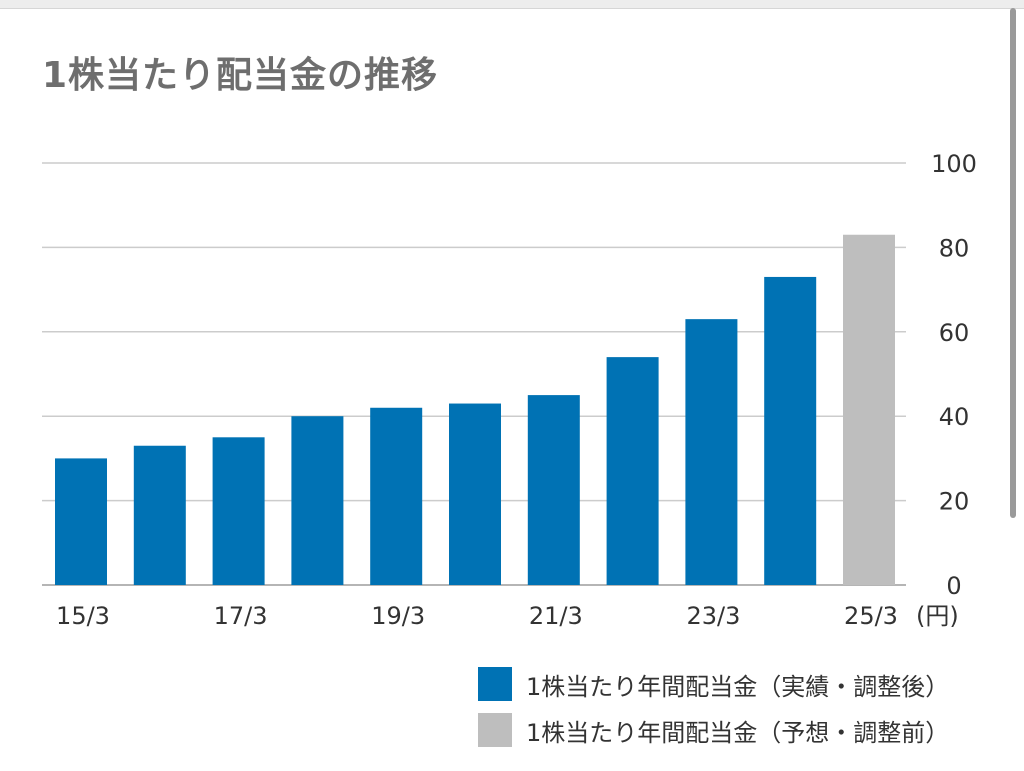 Image resolution: width=1024 pixels, height=771 pixels. Describe the element at coordinates (713, 616) in the screenshot. I see `x-tick-label: 23/3` at that location.